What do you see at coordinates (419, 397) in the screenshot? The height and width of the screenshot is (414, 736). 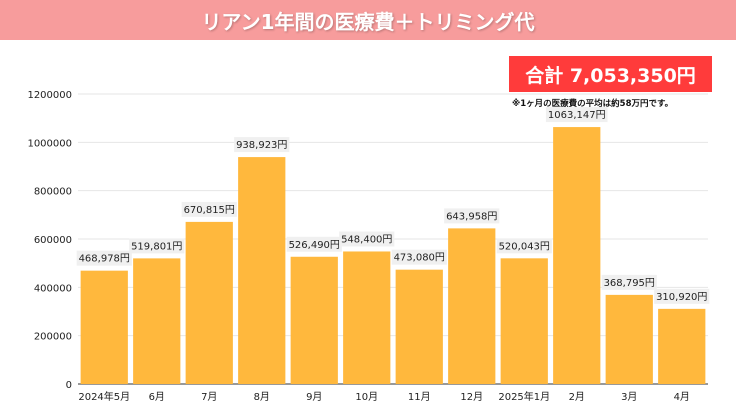 I see `x-tick-label: 11月` at bounding box center [419, 397].